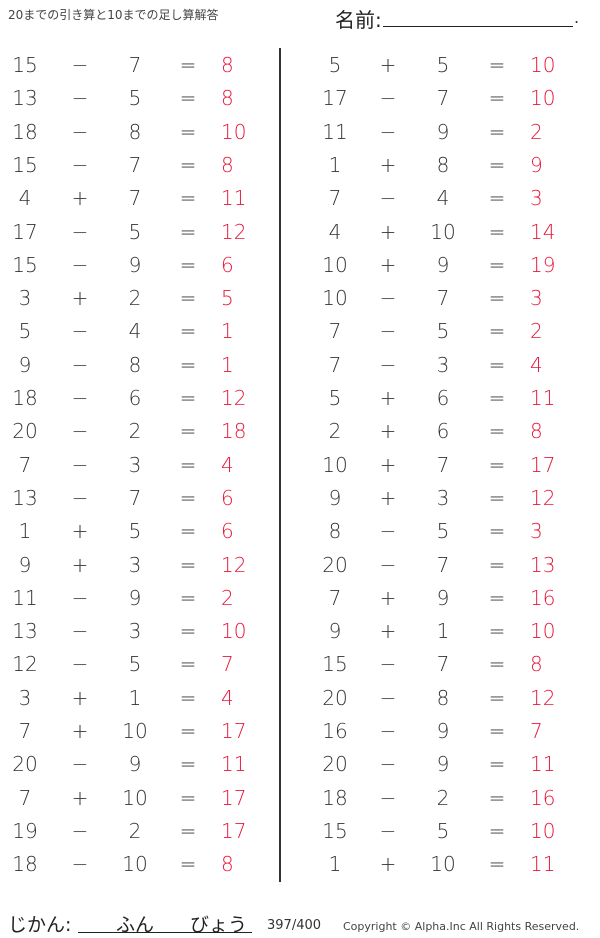  I want to click on left-problem-17-operand-a: 11, so click(25, 597).